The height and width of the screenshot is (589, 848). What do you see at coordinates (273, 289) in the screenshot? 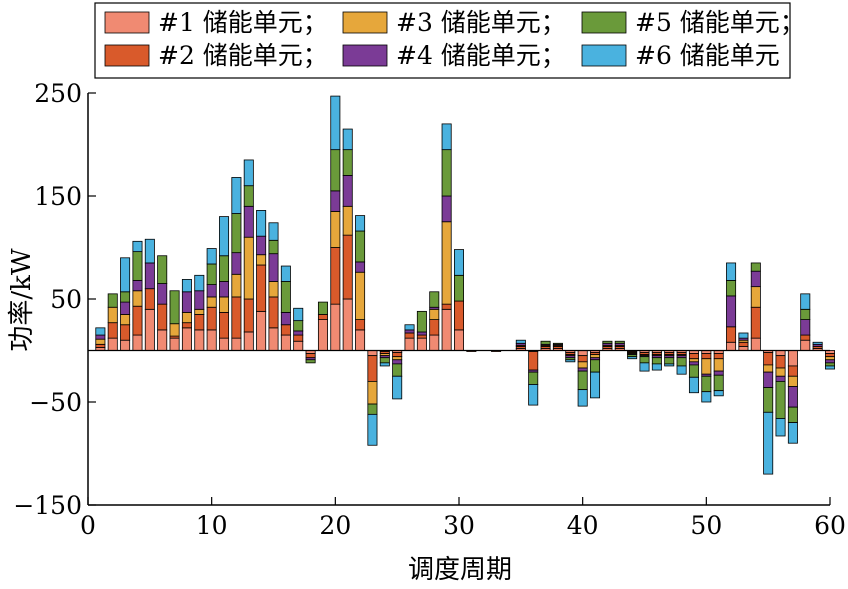
I see `bar-segment-s3-x15` at bounding box center [273, 289].